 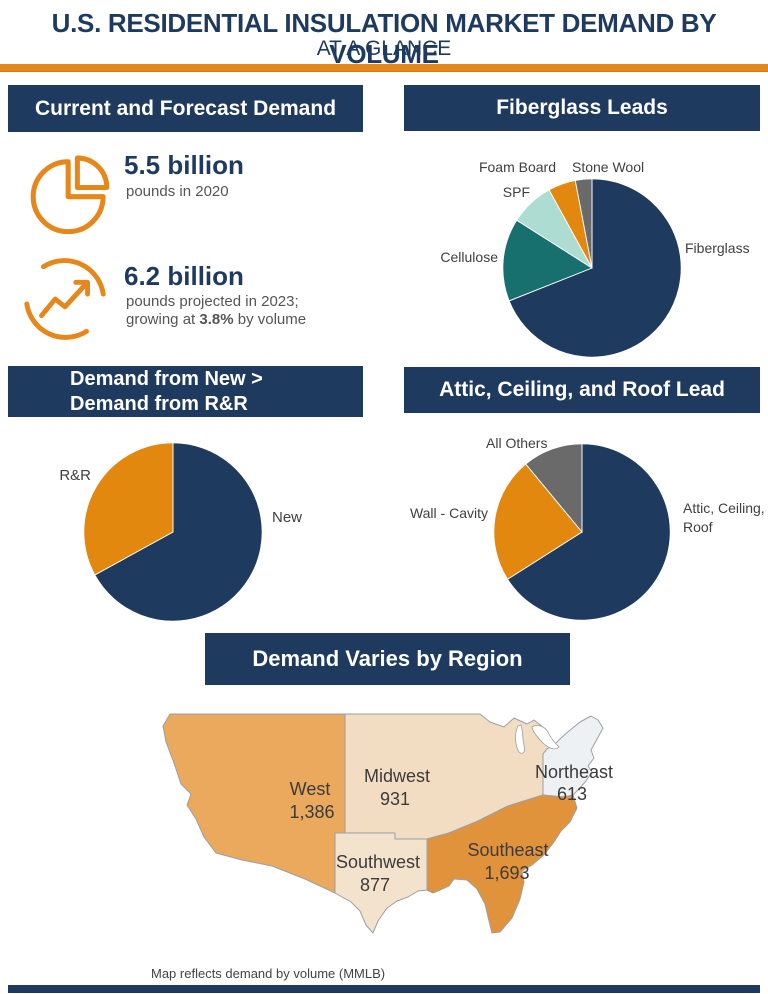 What do you see at coordinates (595, 268) in the screenshot?
I see `pie-slice-fiberglass` at bounding box center [595, 268].